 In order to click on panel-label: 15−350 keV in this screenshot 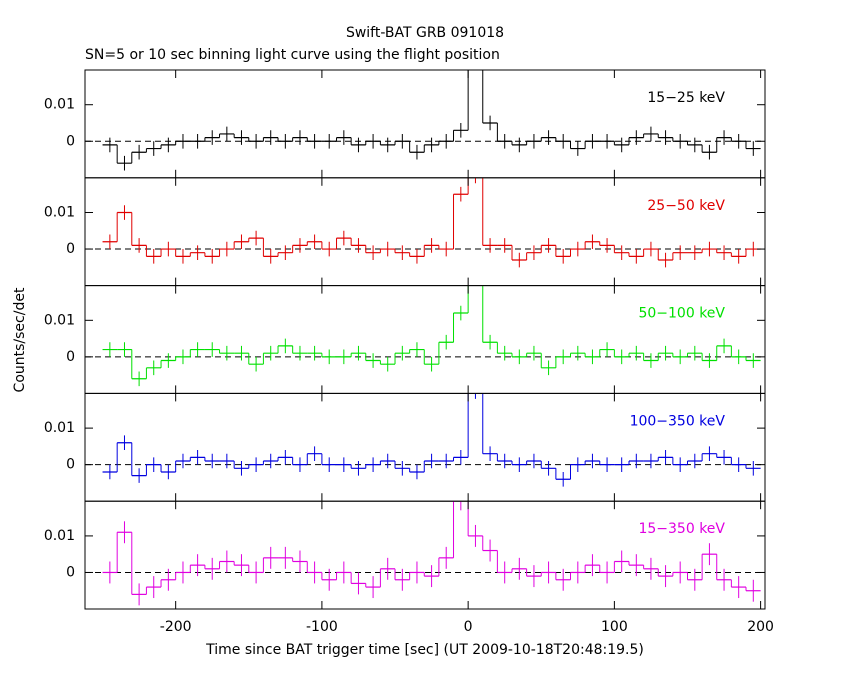, I will do `click(681, 529)`.